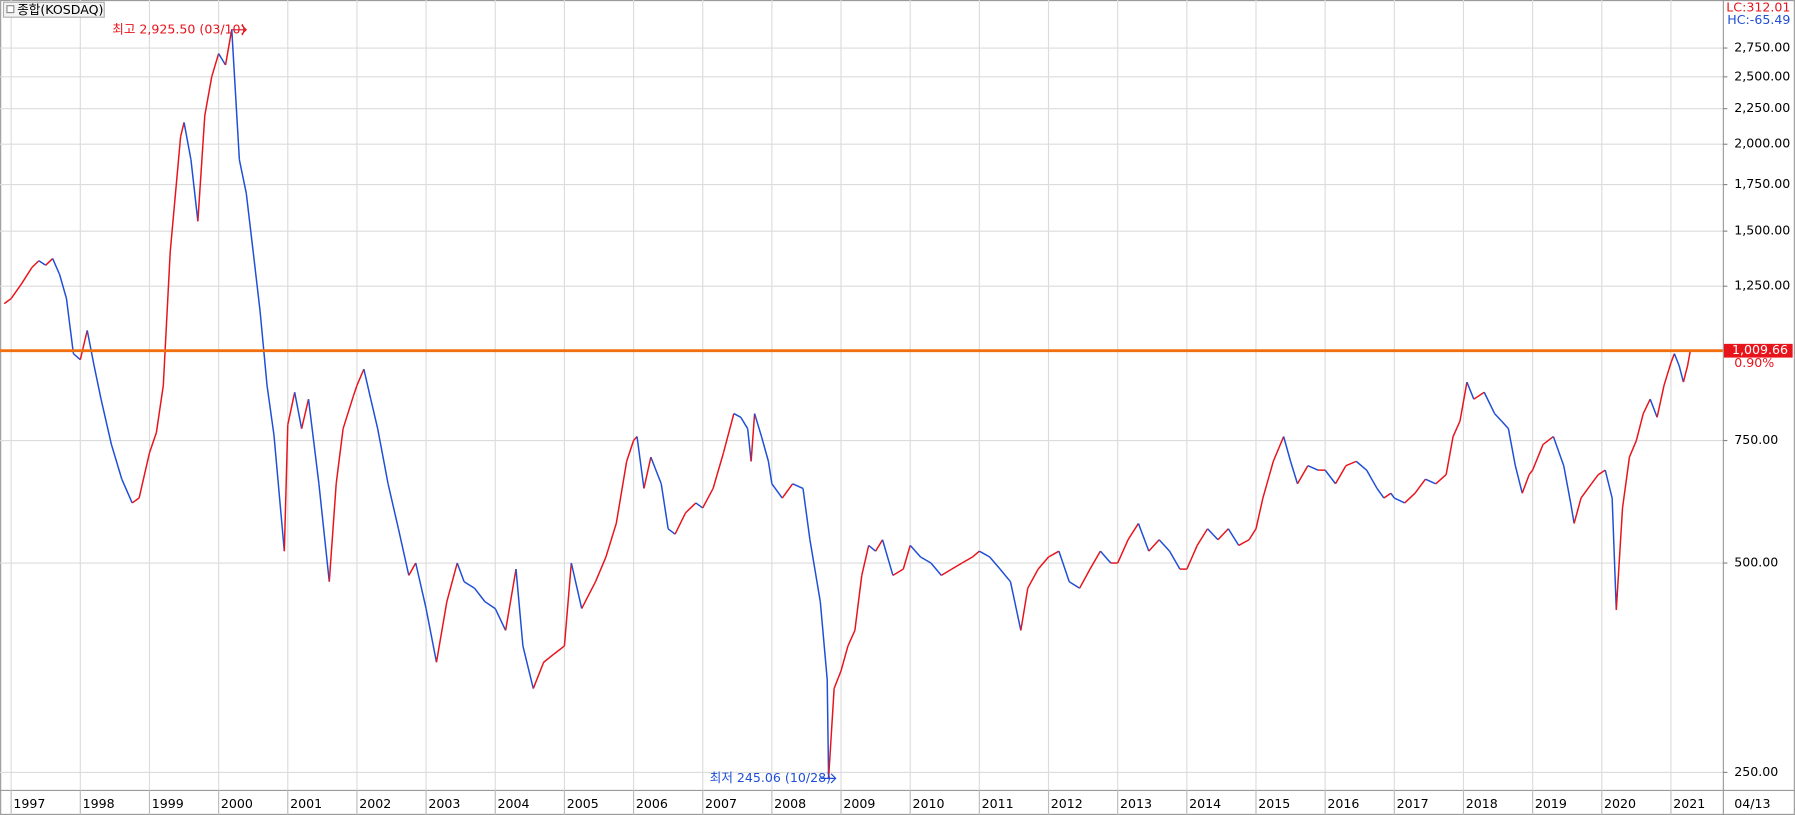 The width and height of the screenshot is (1795, 815). Describe the element at coordinates (1274, 803) in the screenshot. I see `x-tick-label: 2015` at that location.